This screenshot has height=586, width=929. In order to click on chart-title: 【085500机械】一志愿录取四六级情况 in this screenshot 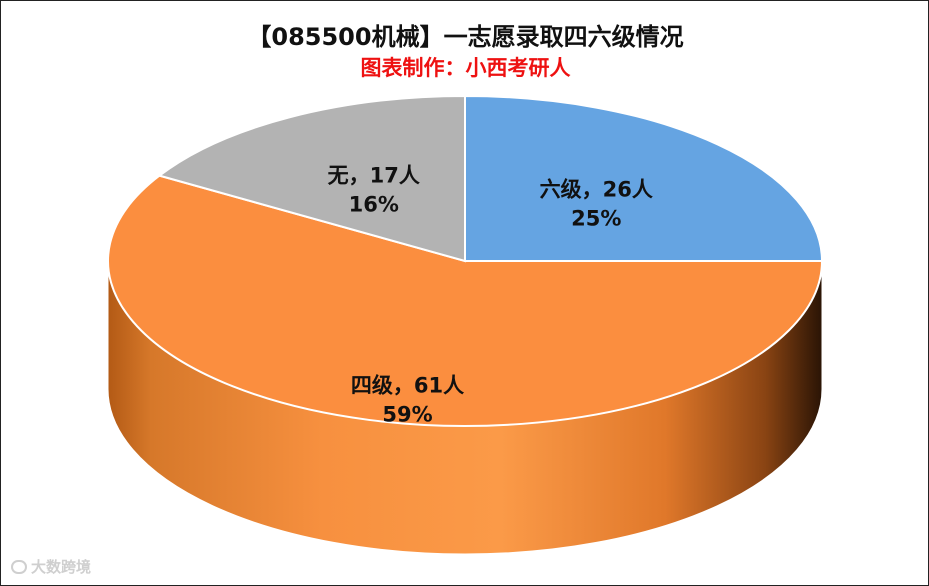, I will do `click(465, 37)`.